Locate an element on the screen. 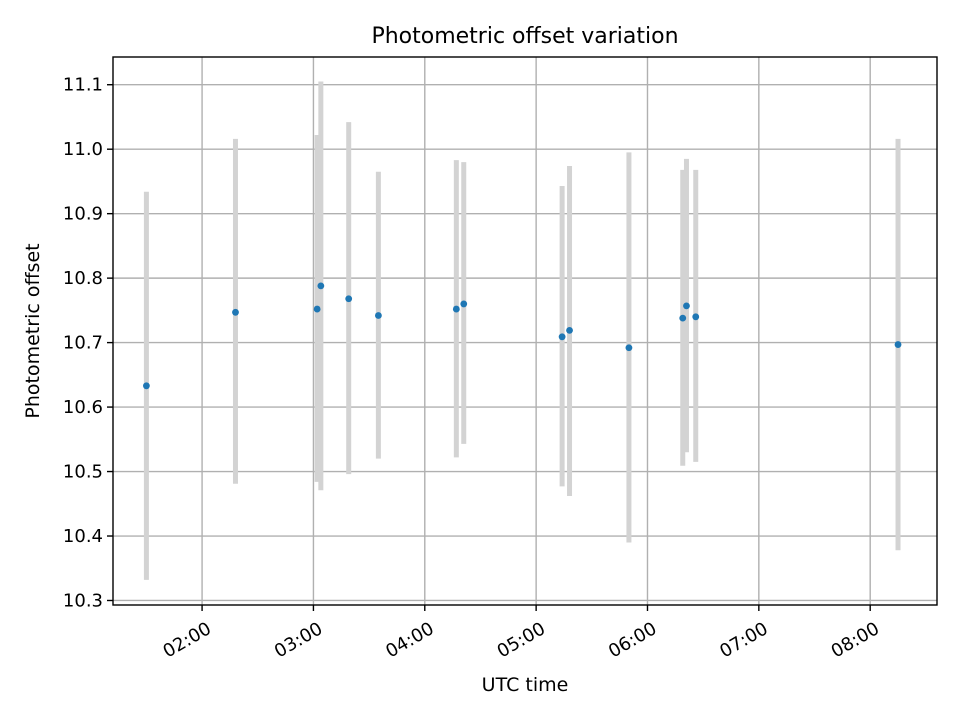 The image size is (960, 720). y-axis-ticks: 10.3 10.4 10.5 10.6 10.7 10.8 10.9 11.0 11.1 is located at coordinates (88, 343).